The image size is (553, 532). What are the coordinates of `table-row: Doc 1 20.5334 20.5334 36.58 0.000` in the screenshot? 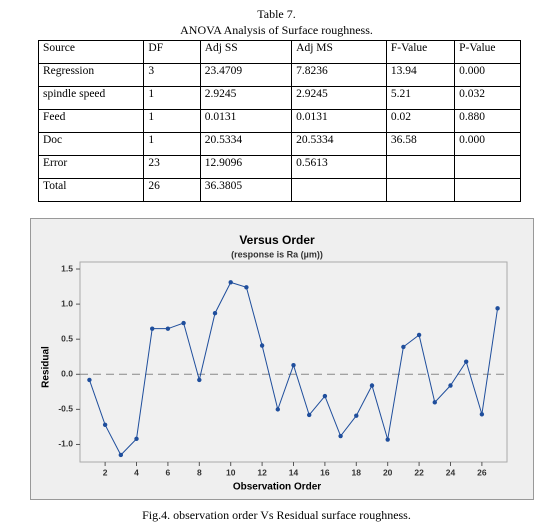 It's located at (279, 144).